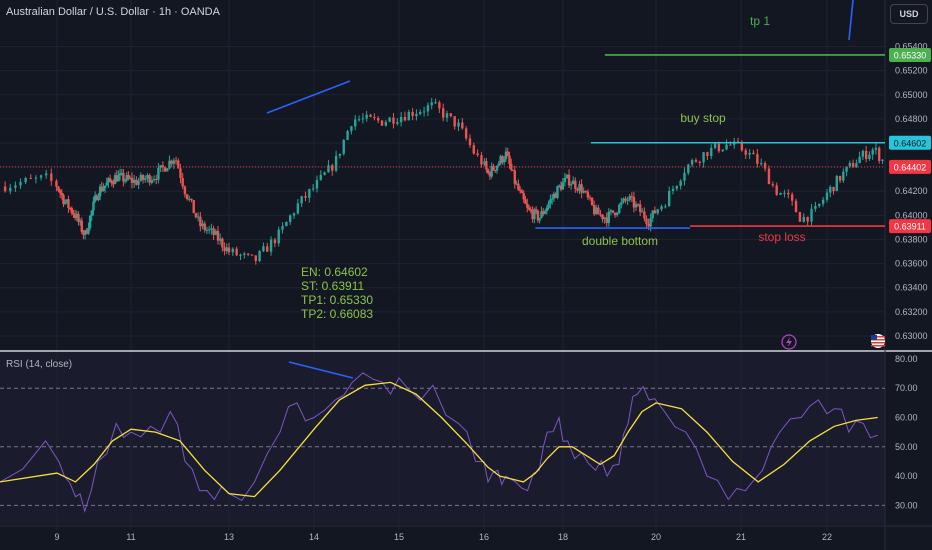 The image size is (932, 550). Describe the element at coordinates (909, 14) in the screenshot. I see `currency-button: USD` at that location.